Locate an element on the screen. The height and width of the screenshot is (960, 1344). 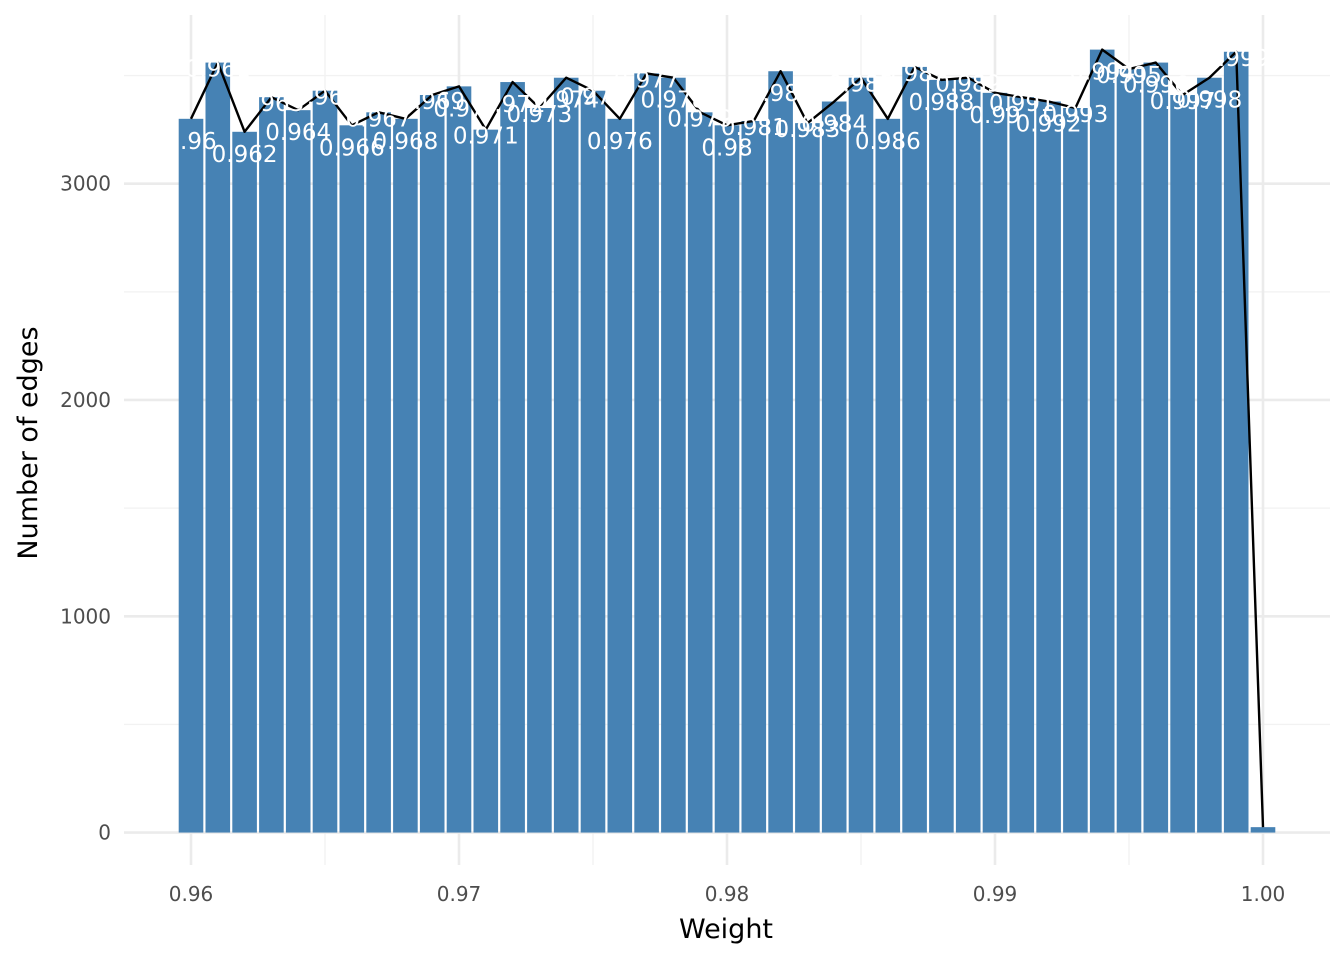
bar-value-label: 0.974 is located at coordinates (566, 101).